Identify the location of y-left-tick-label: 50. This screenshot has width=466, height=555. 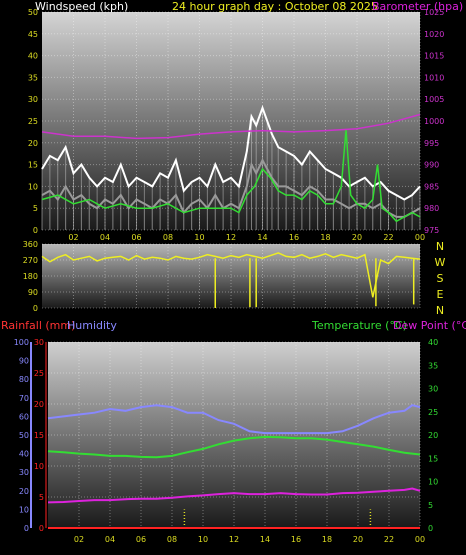
(33, 12).